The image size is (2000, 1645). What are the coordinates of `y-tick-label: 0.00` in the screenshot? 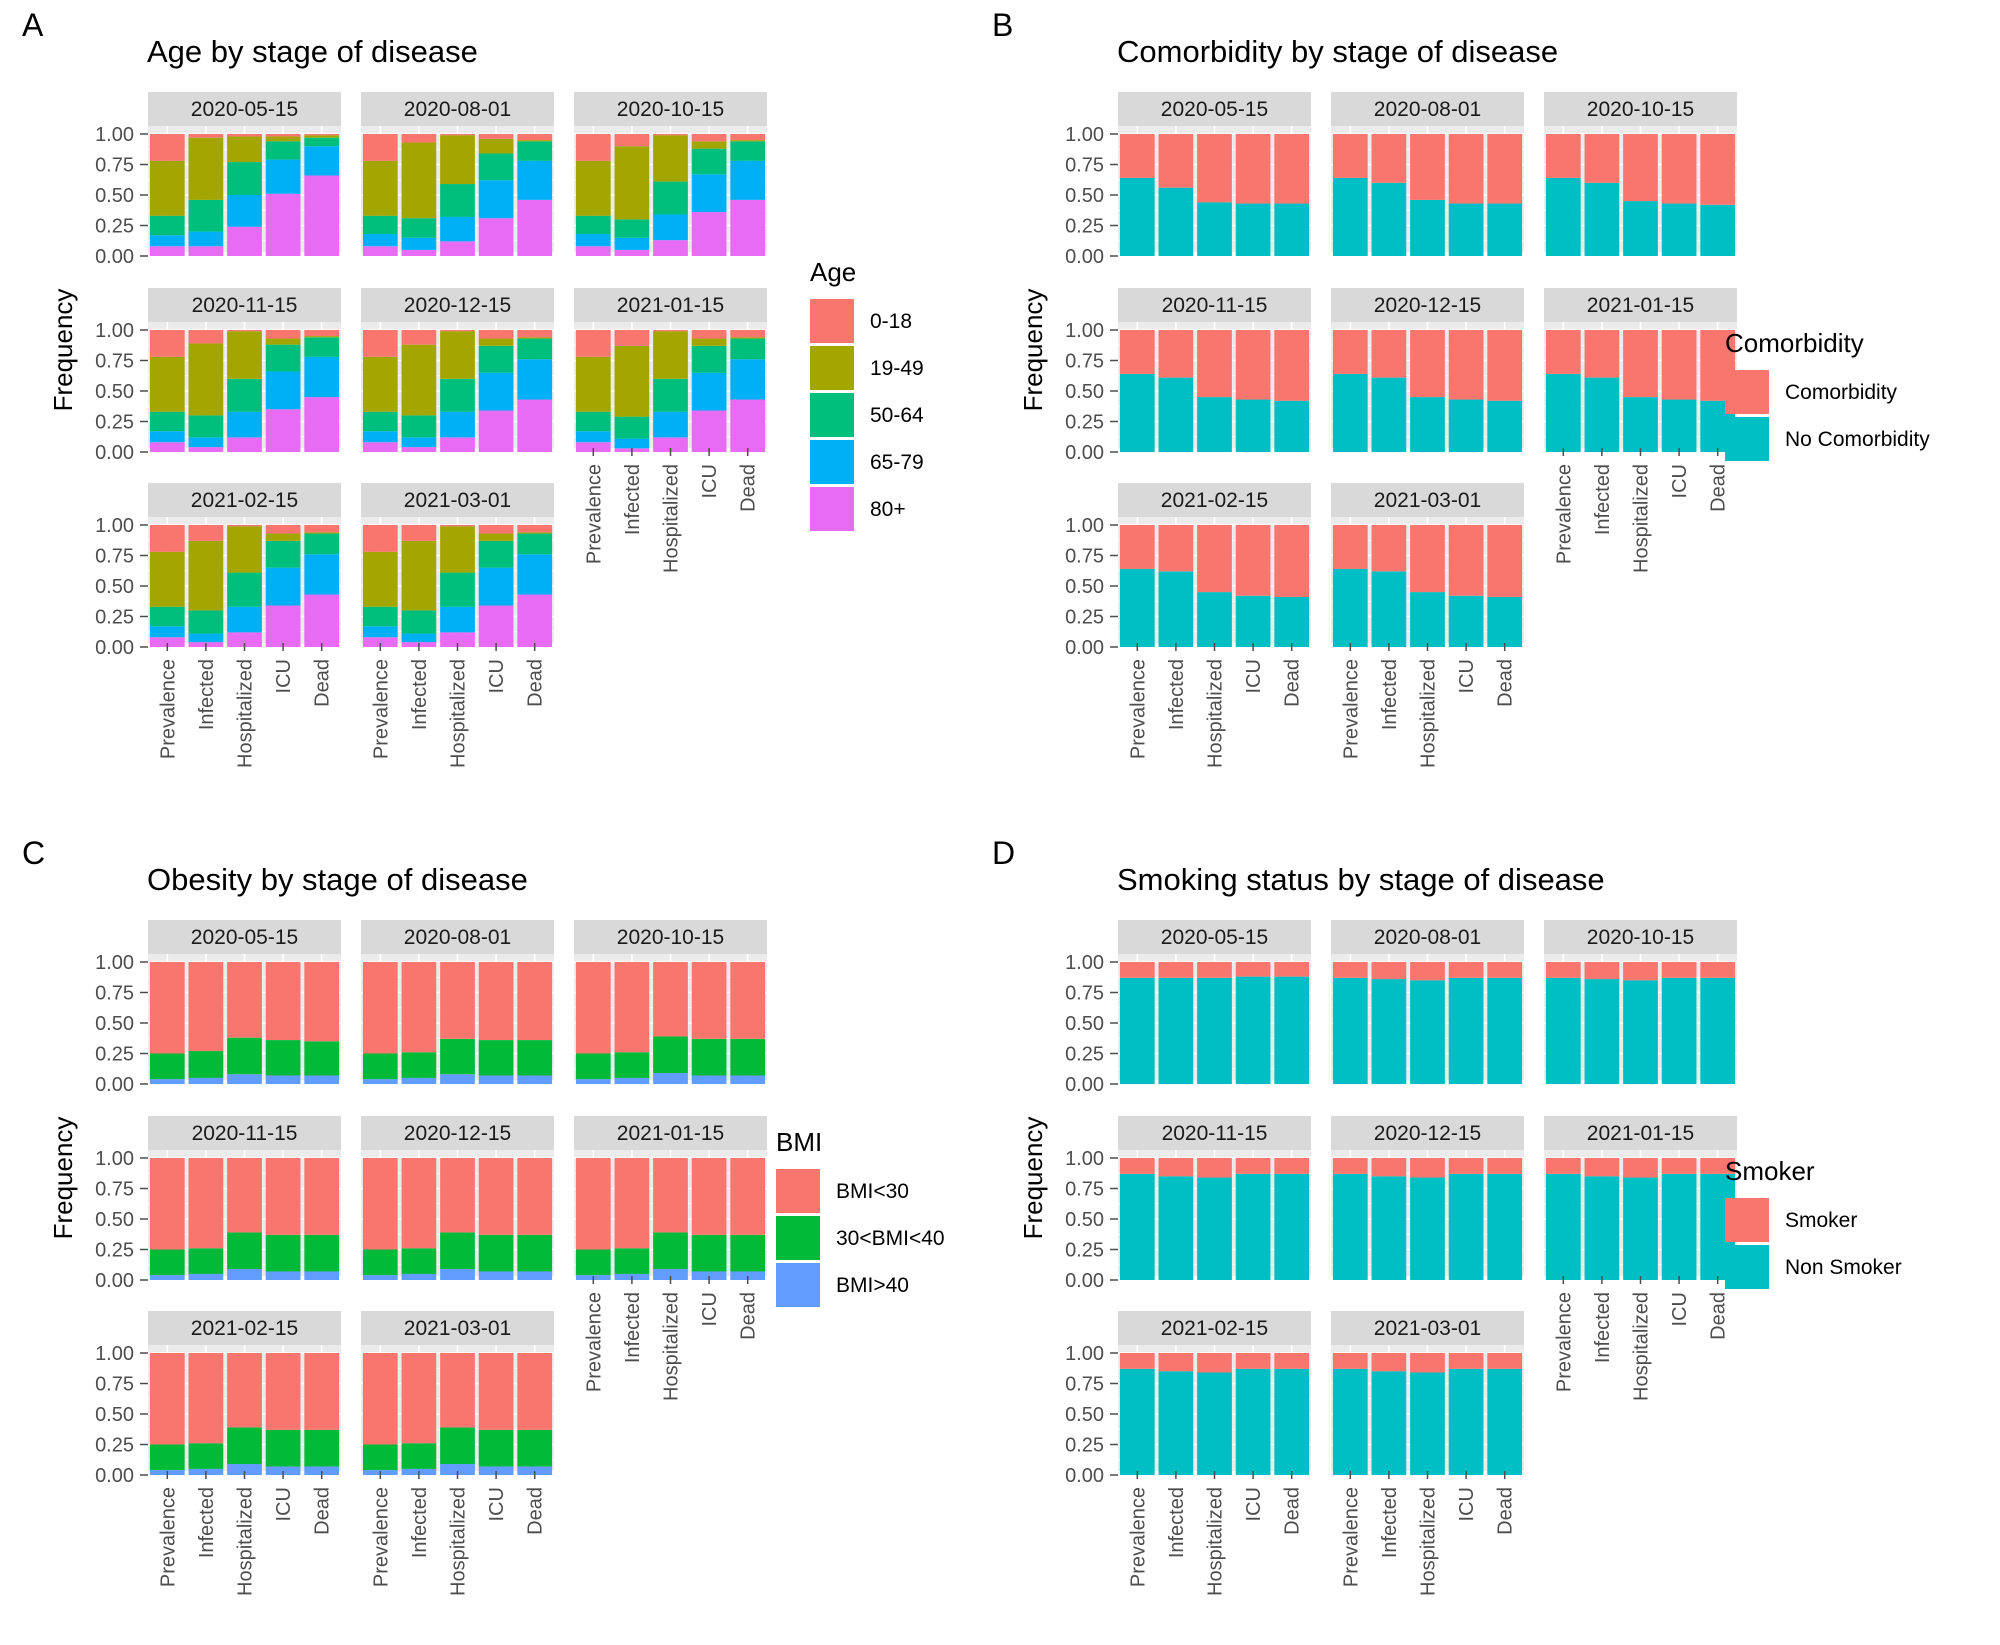 It's located at (1084, 1085).